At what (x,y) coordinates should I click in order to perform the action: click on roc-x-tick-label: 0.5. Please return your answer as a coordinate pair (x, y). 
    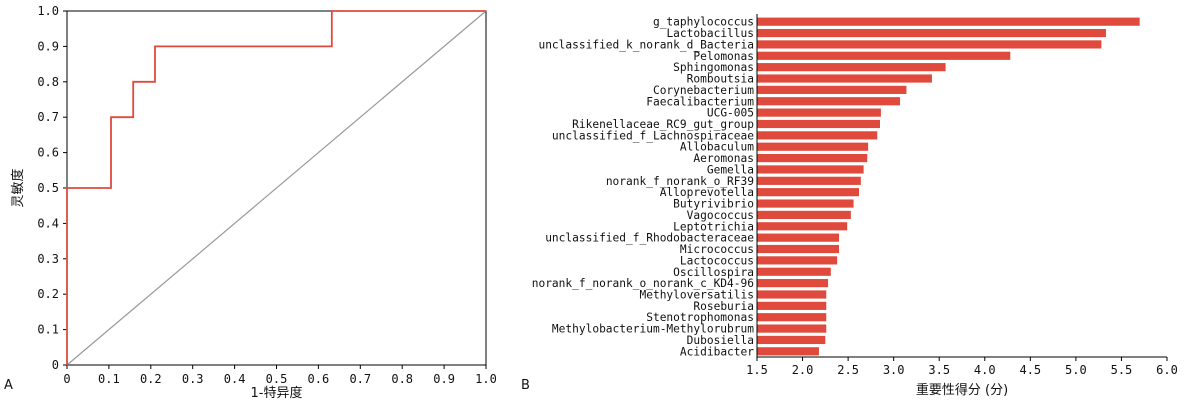
    Looking at the image, I should click on (277, 379).